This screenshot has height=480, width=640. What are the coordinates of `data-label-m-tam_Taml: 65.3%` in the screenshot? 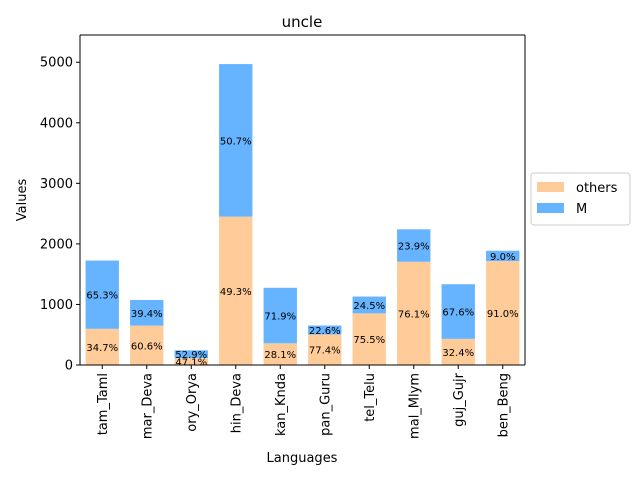 It's located at (102, 296).